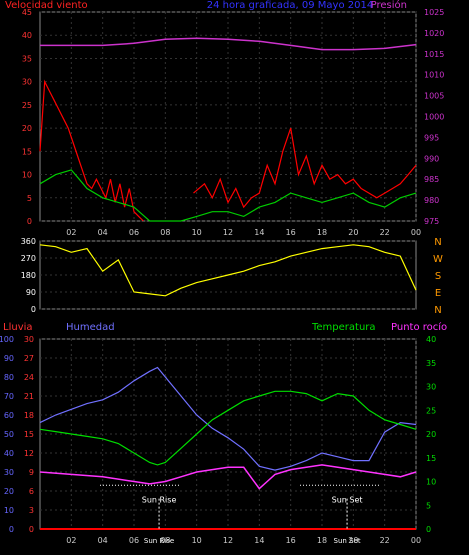 The height and width of the screenshot is (555, 469). I want to click on humidity-tick-label: 0, so click(11, 529).